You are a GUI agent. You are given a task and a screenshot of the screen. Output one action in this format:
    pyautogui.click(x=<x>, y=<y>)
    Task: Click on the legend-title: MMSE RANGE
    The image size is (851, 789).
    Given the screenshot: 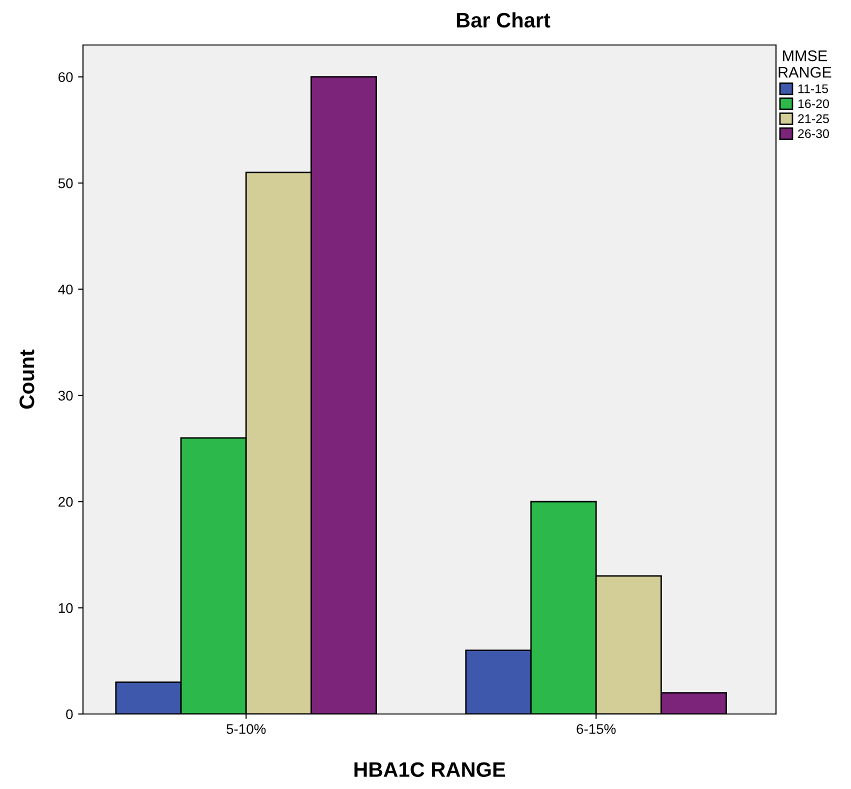 What is the action you would take?
    pyautogui.click(x=805, y=64)
    